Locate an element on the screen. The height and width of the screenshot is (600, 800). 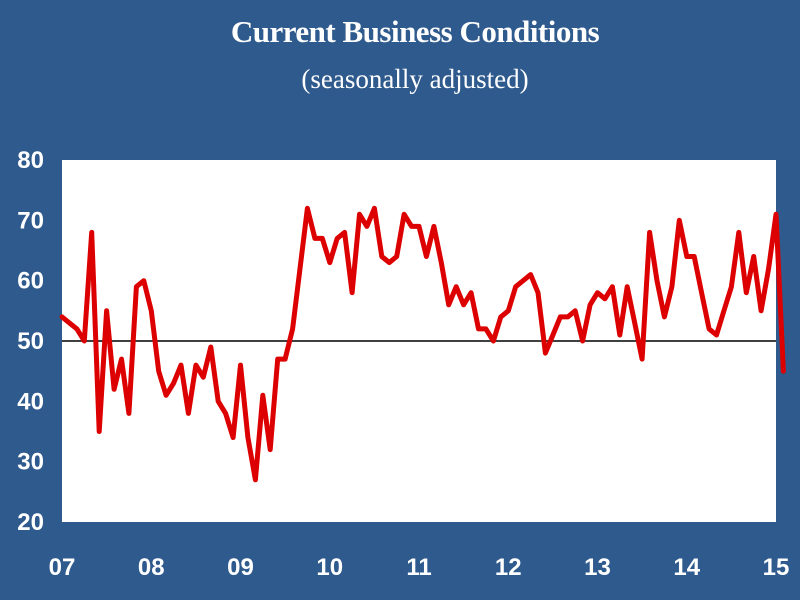
x-tick-label: 13 is located at coordinates (597, 567).